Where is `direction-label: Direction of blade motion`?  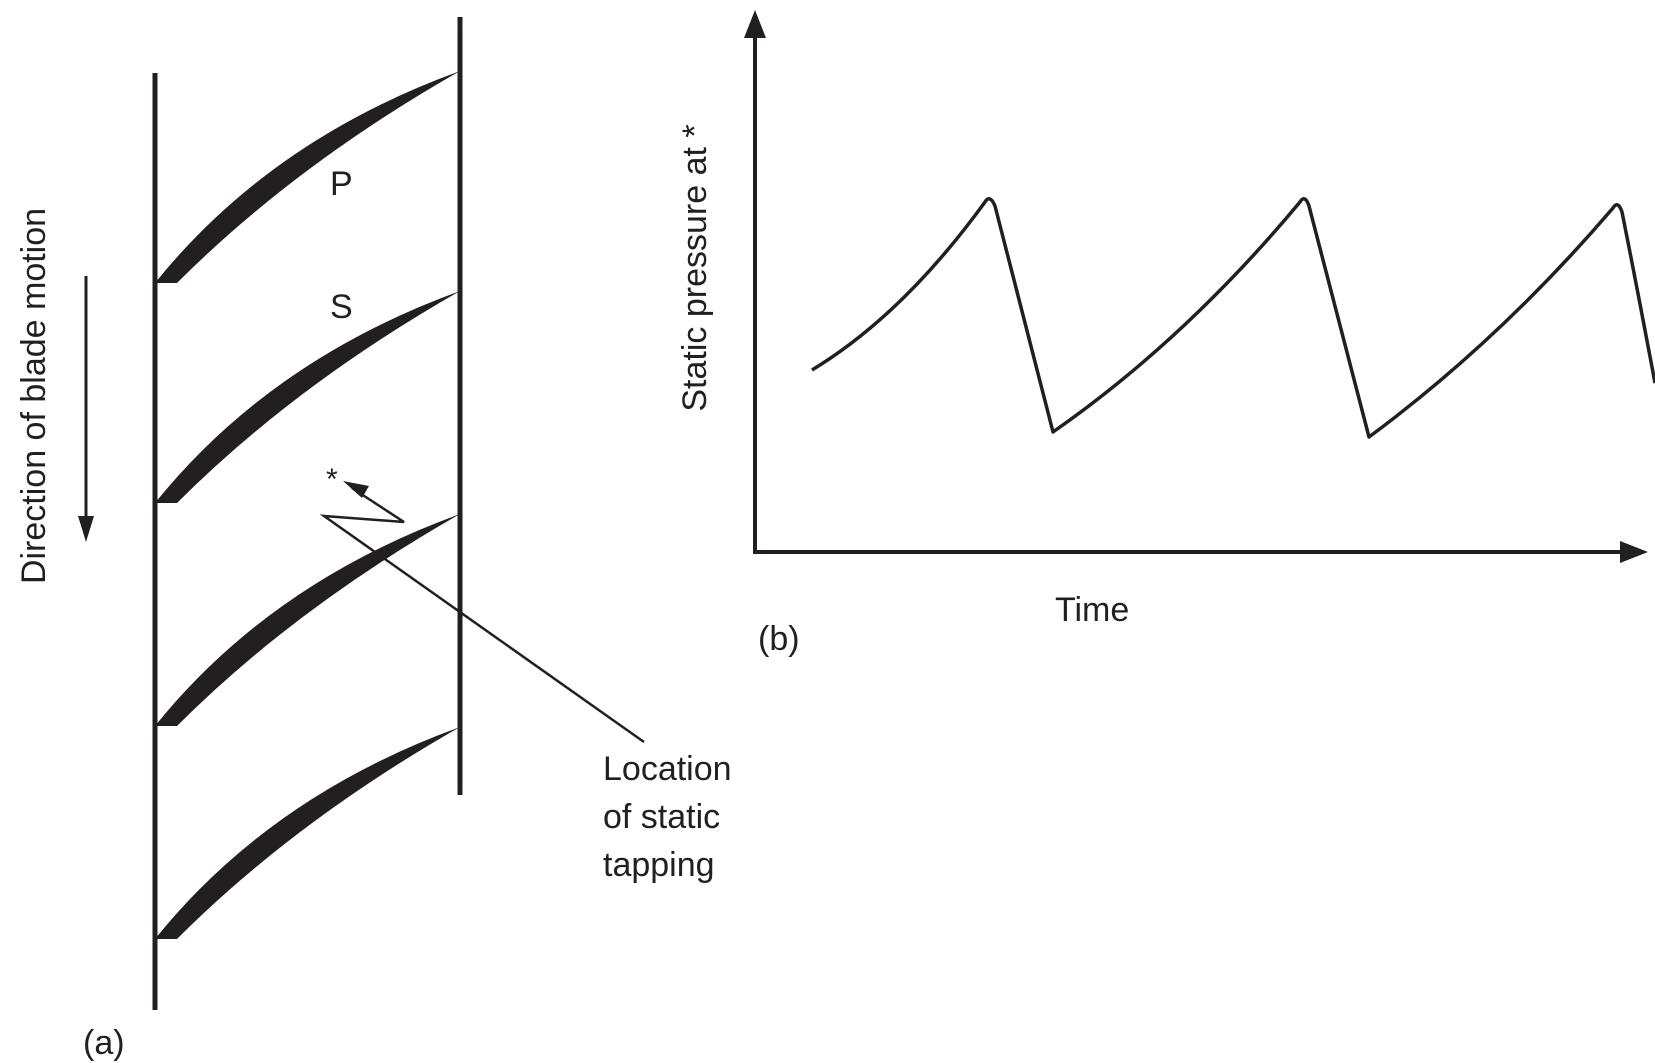
direction-label: Direction of blade motion is located at coordinates (34, 396).